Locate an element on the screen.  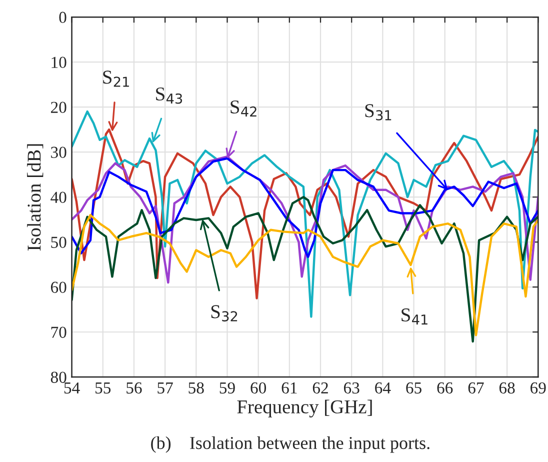
x-tick-label: 63 is located at coordinates (352, 388).